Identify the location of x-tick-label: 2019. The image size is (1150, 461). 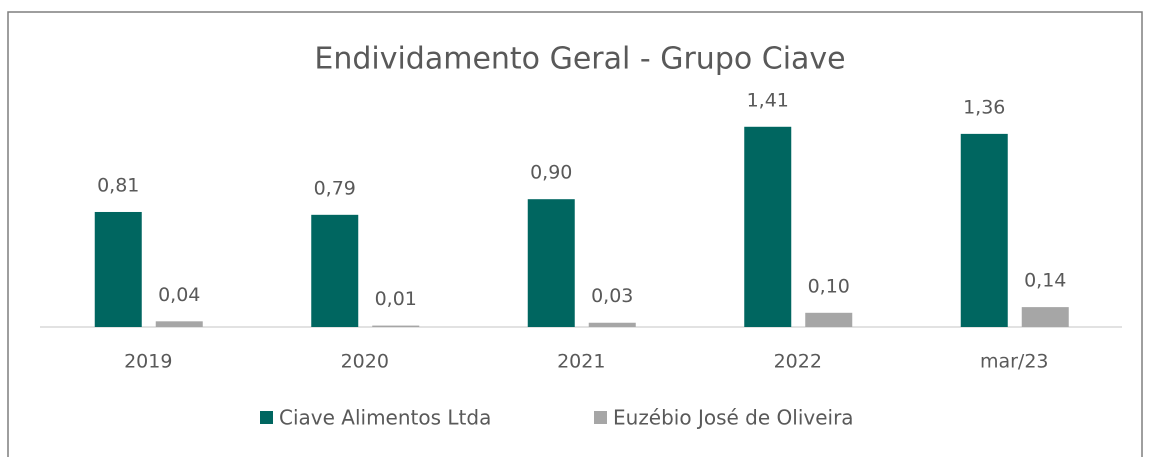
(148, 362).